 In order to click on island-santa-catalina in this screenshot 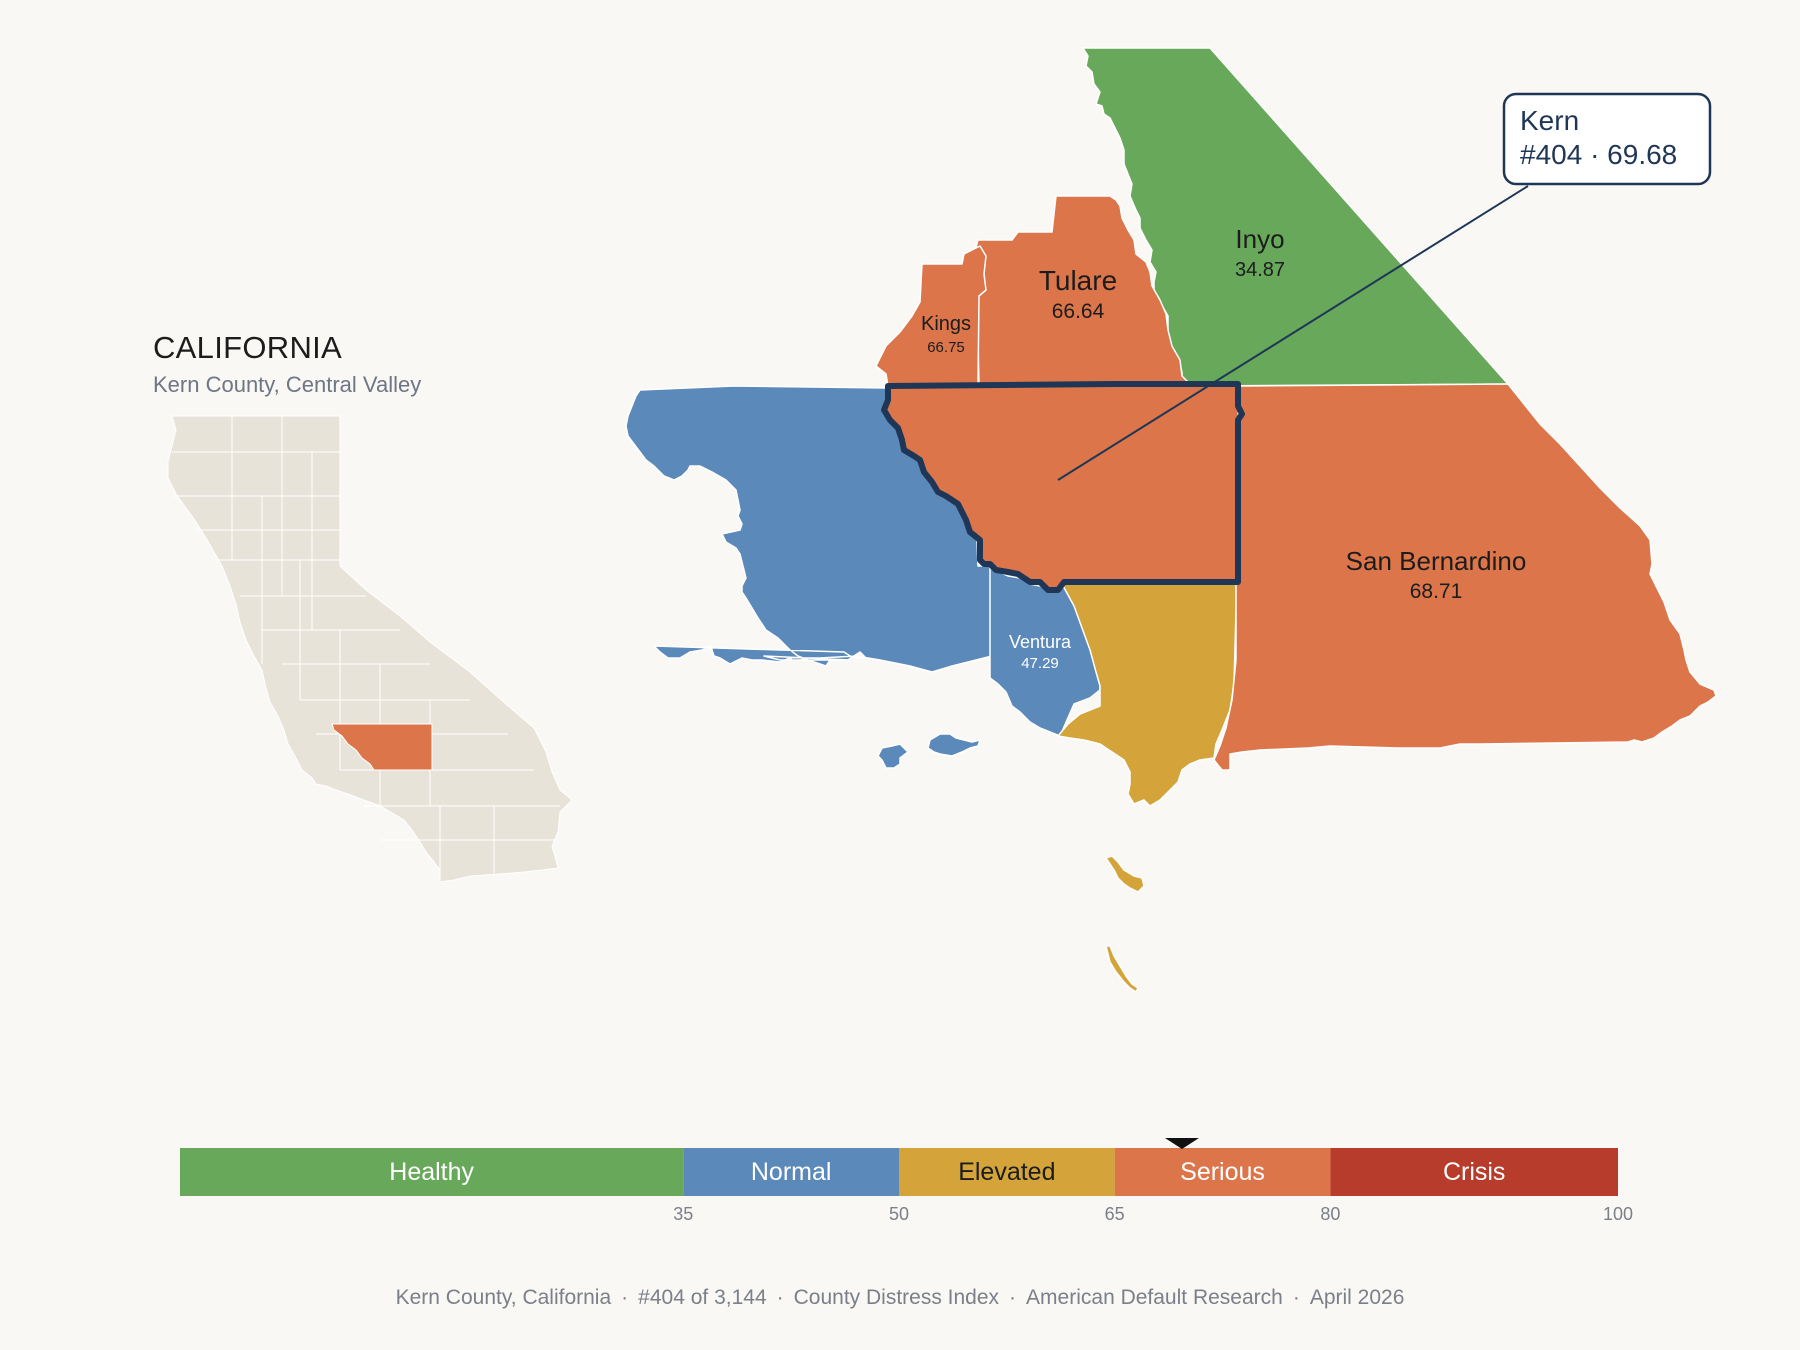, I will do `click(1125, 874)`.